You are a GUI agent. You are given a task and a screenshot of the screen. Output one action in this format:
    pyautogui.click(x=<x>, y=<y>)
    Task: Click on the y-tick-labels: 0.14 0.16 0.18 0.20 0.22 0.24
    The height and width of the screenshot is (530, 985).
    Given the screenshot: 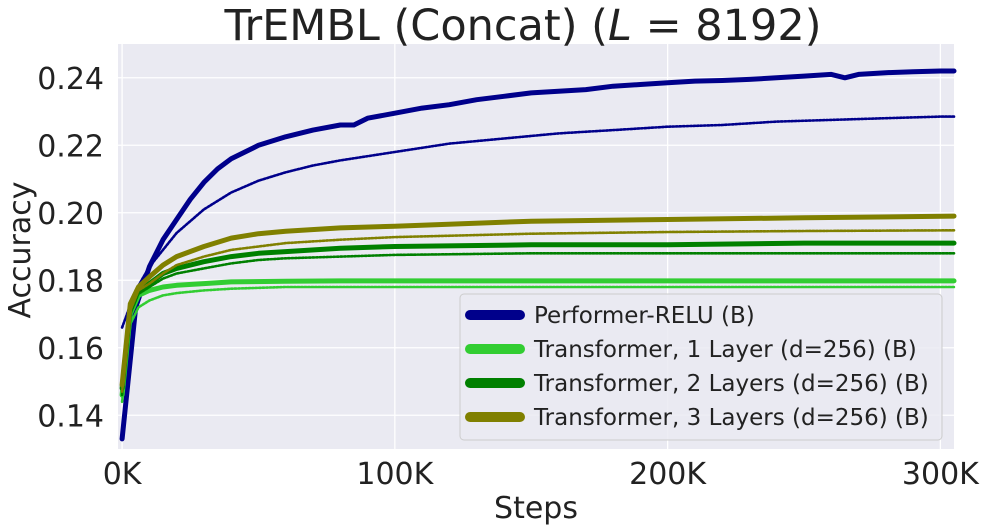 What is the action you would take?
    pyautogui.click(x=70, y=248)
    